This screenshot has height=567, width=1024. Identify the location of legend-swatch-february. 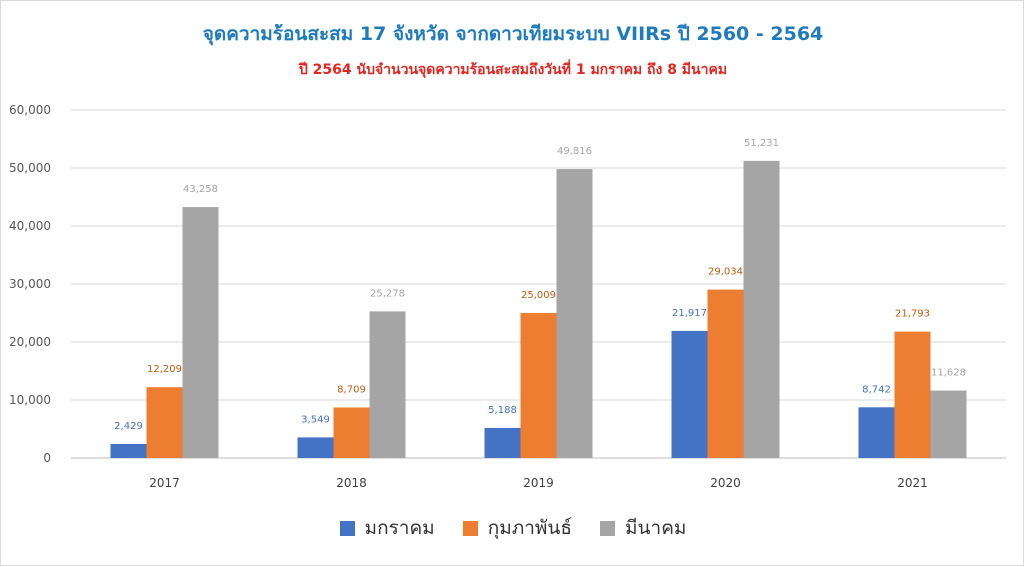
(470, 528).